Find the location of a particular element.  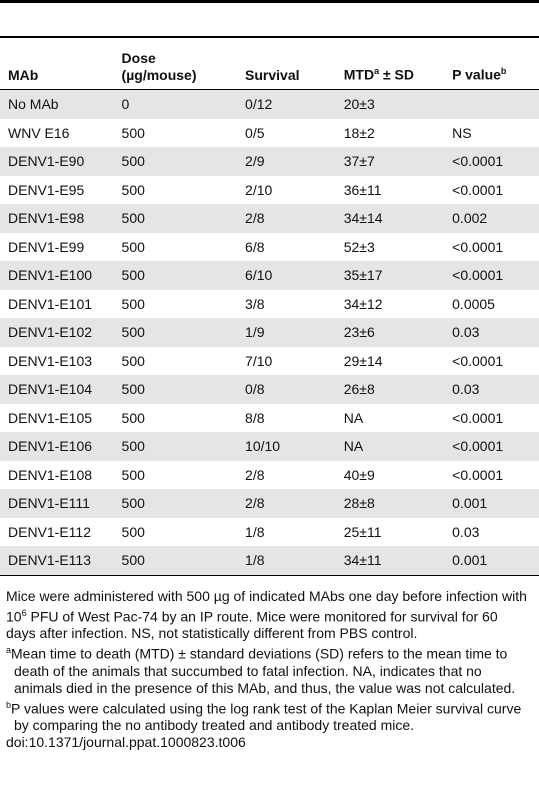

table-cell: 52±3 is located at coordinates (359, 246).